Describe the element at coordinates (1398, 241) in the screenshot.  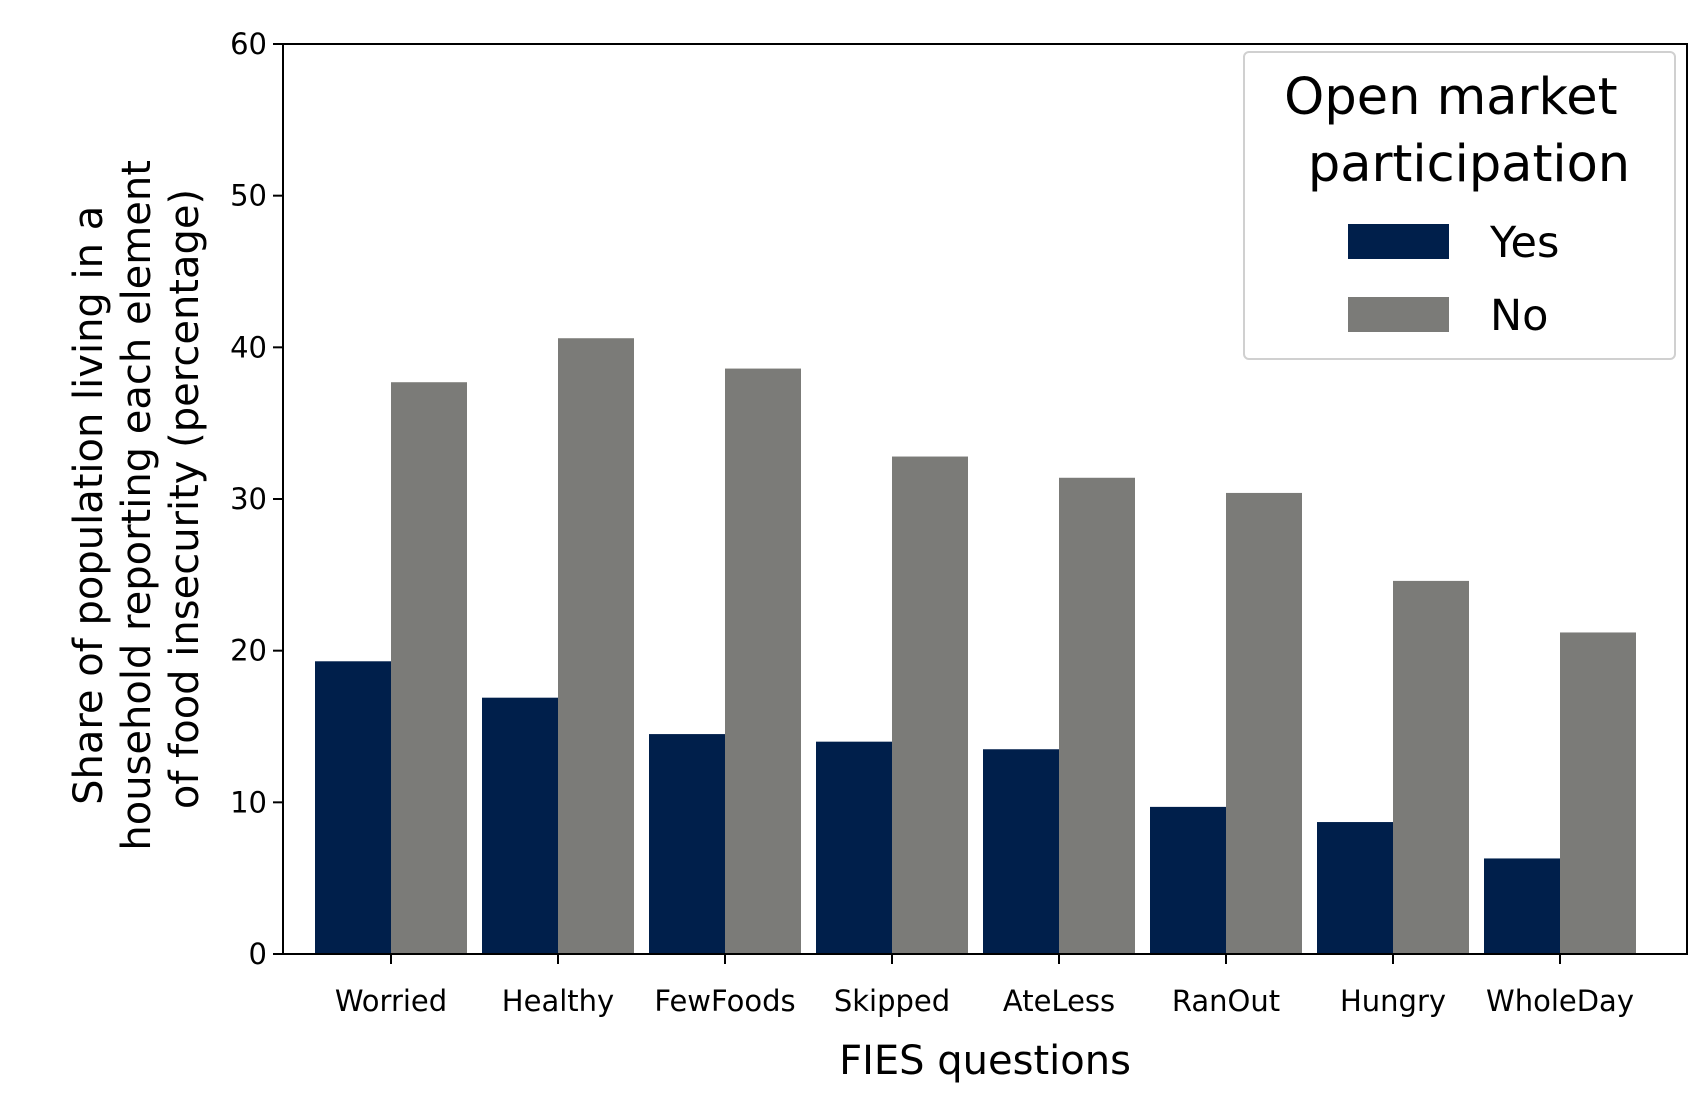
I see `legend-swatch-yes` at that location.